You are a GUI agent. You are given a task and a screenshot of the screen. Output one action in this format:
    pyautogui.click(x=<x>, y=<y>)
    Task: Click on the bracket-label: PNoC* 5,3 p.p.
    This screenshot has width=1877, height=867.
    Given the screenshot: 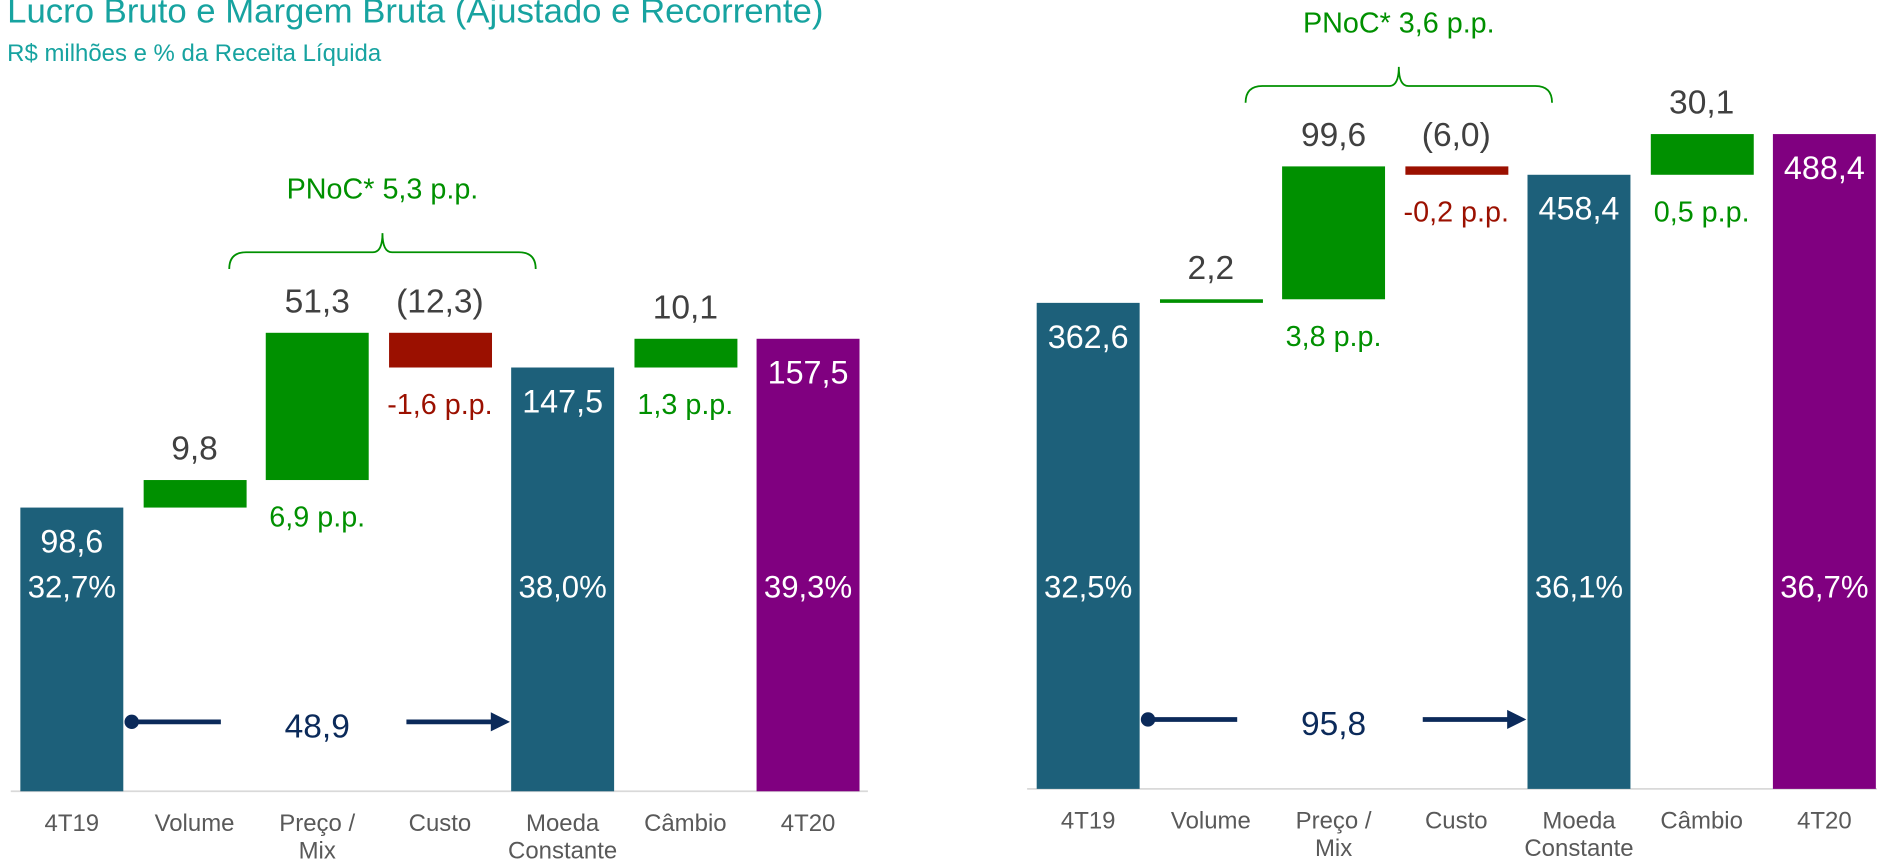 What is the action you would take?
    pyautogui.click(x=382, y=189)
    